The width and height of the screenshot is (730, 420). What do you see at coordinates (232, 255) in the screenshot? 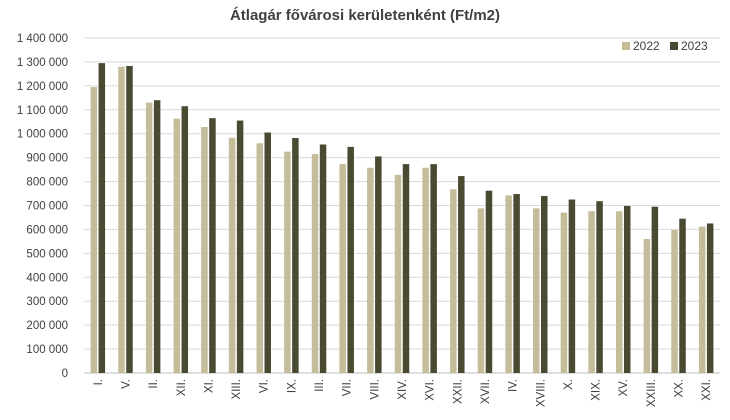
I see `bar-2022-XIII` at bounding box center [232, 255].